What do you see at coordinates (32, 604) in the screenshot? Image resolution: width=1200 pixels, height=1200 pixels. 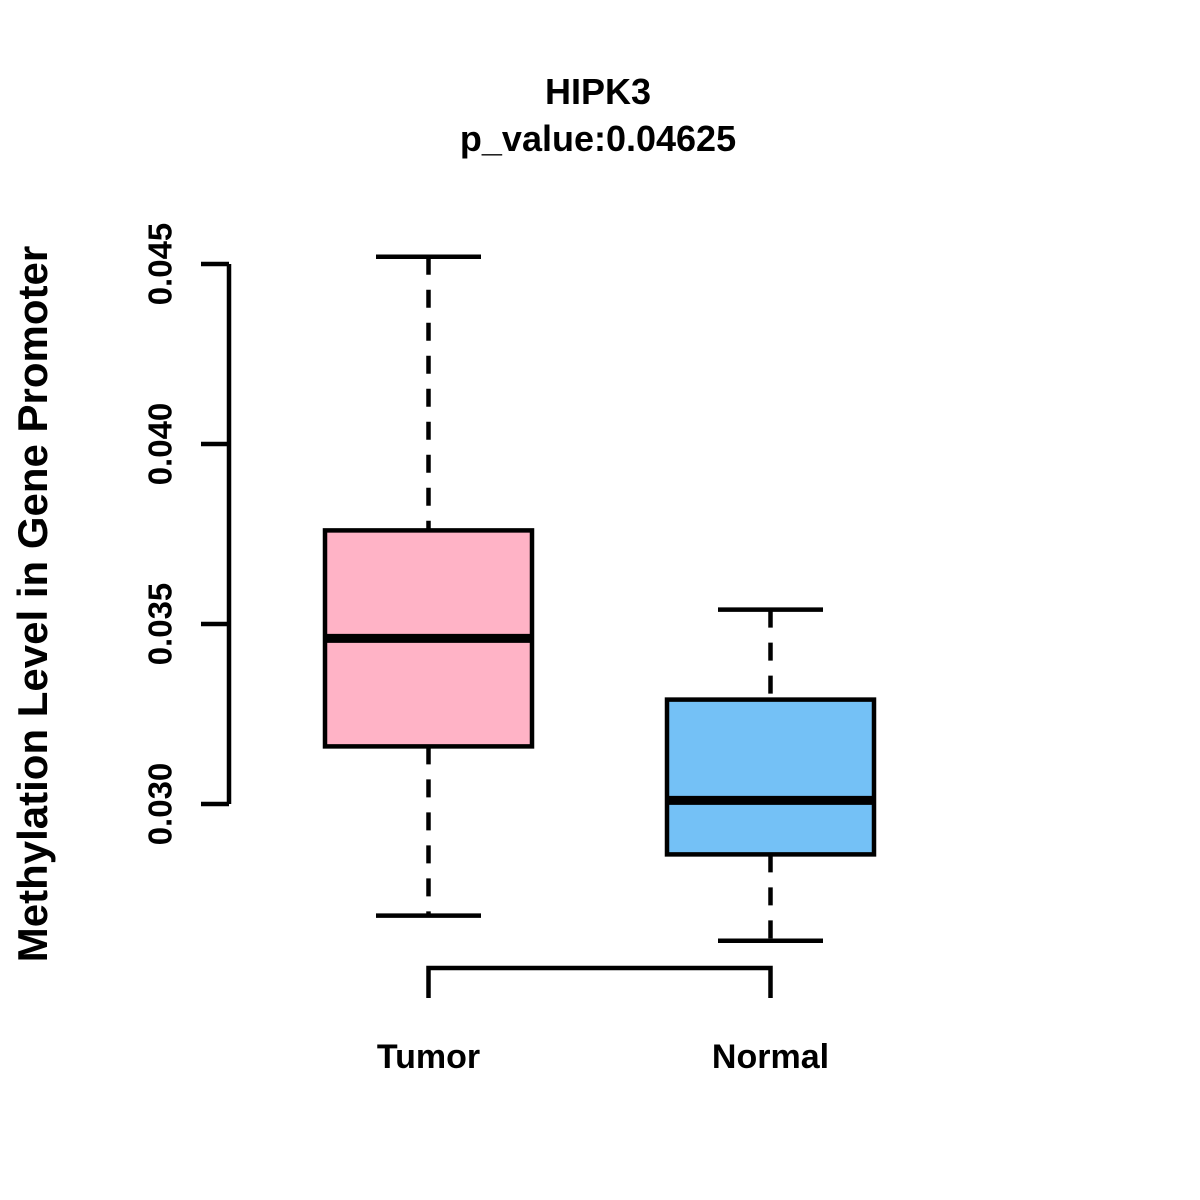 I see `y-axis-label: Methylation Level in Gene Promoter` at bounding box center [32, 604].